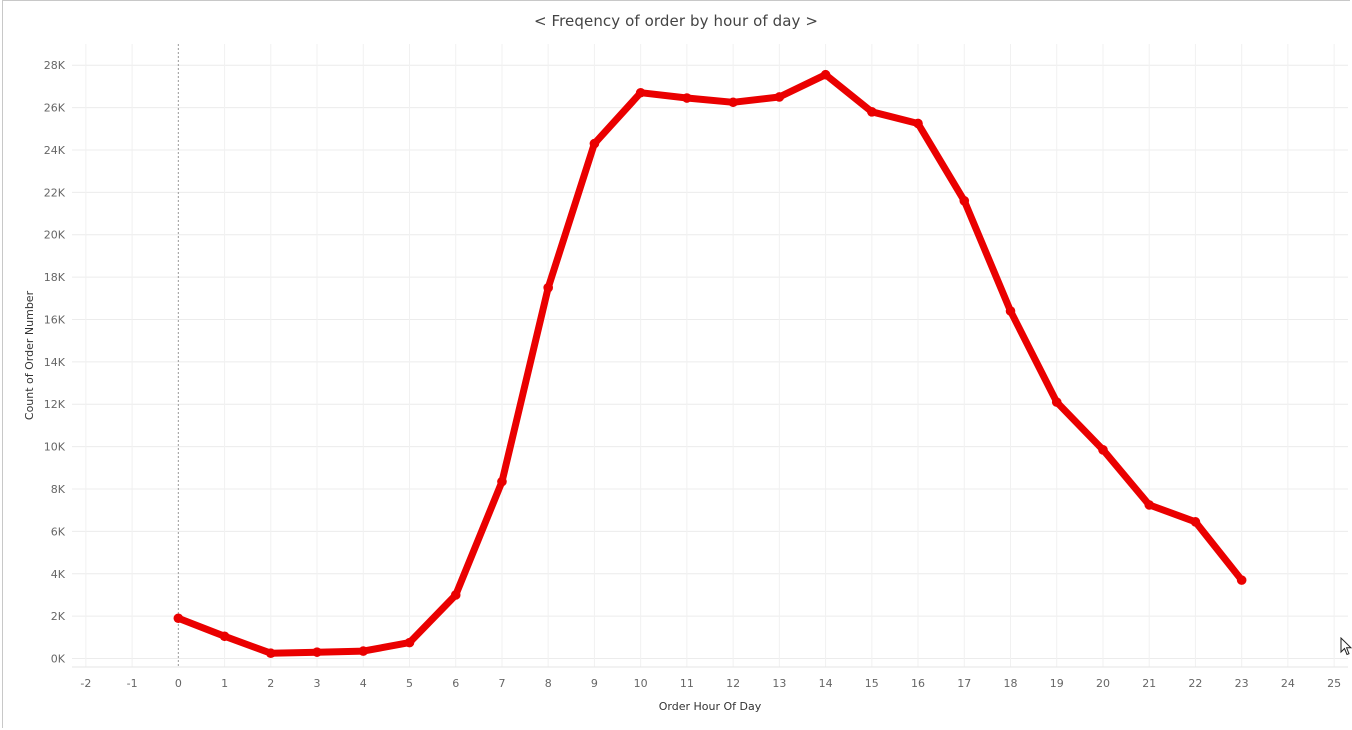 The width and height of the screenshot is (1352, 730). Describe the element at coordinates (55, 235) in the screenshot. I see `y-tick-label: 20K` at that location.